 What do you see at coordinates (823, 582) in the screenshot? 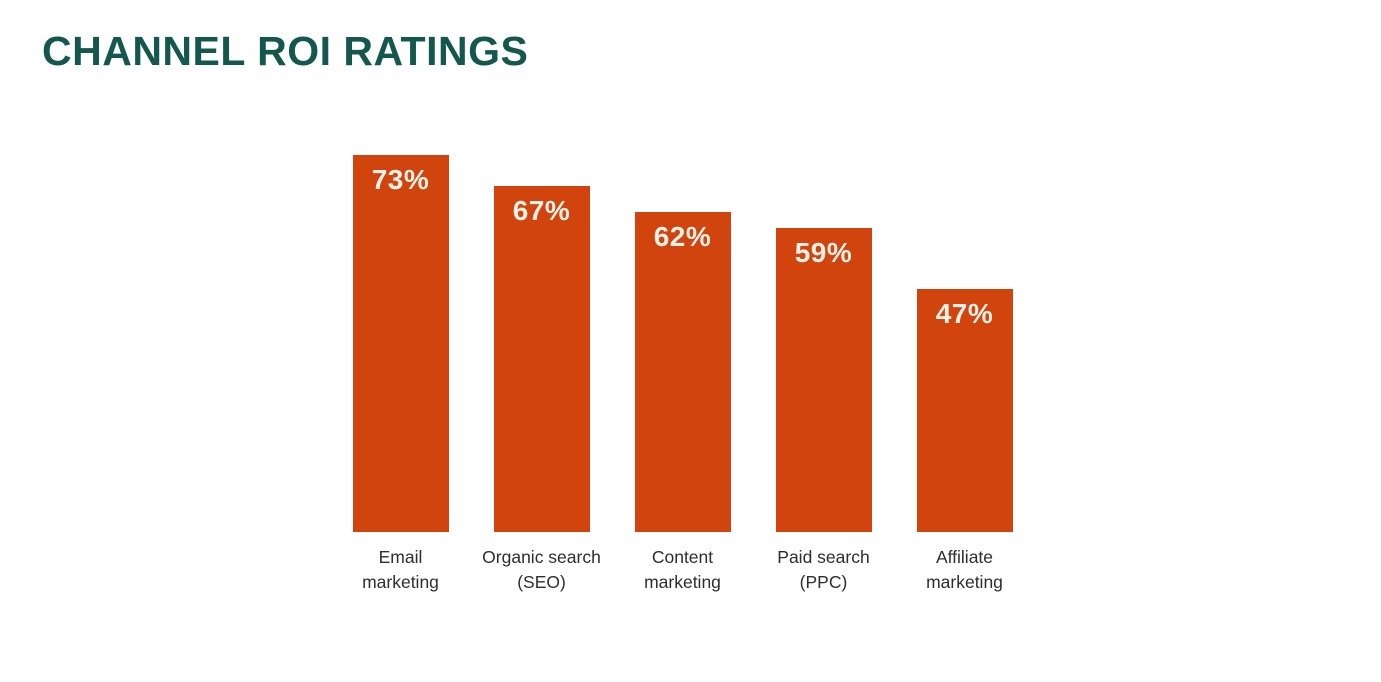
I see `category-label-line: (PPC)` at bounding box center [823, 582].